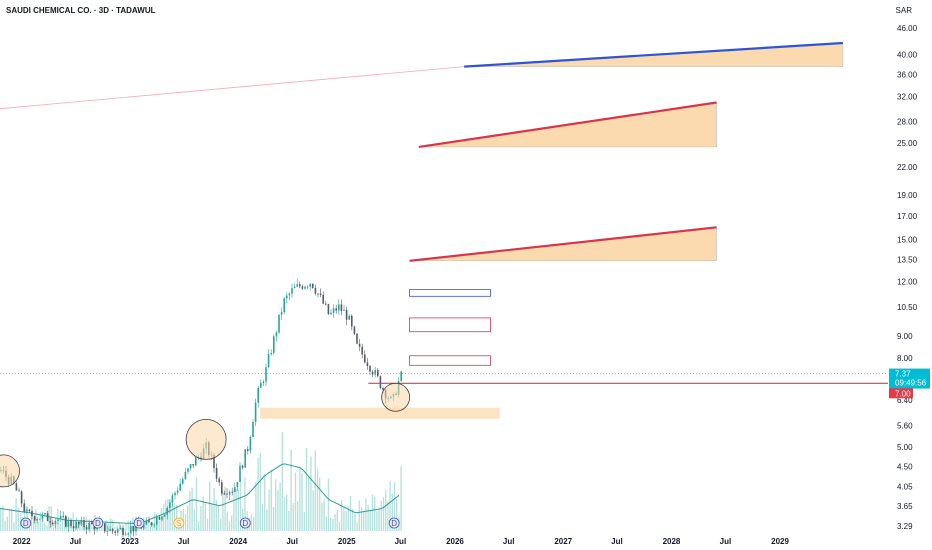 Image resolution: width=932 pixels, height=550 pixels. I want to click on price-tick-label: 46.00, so click(907, 28).